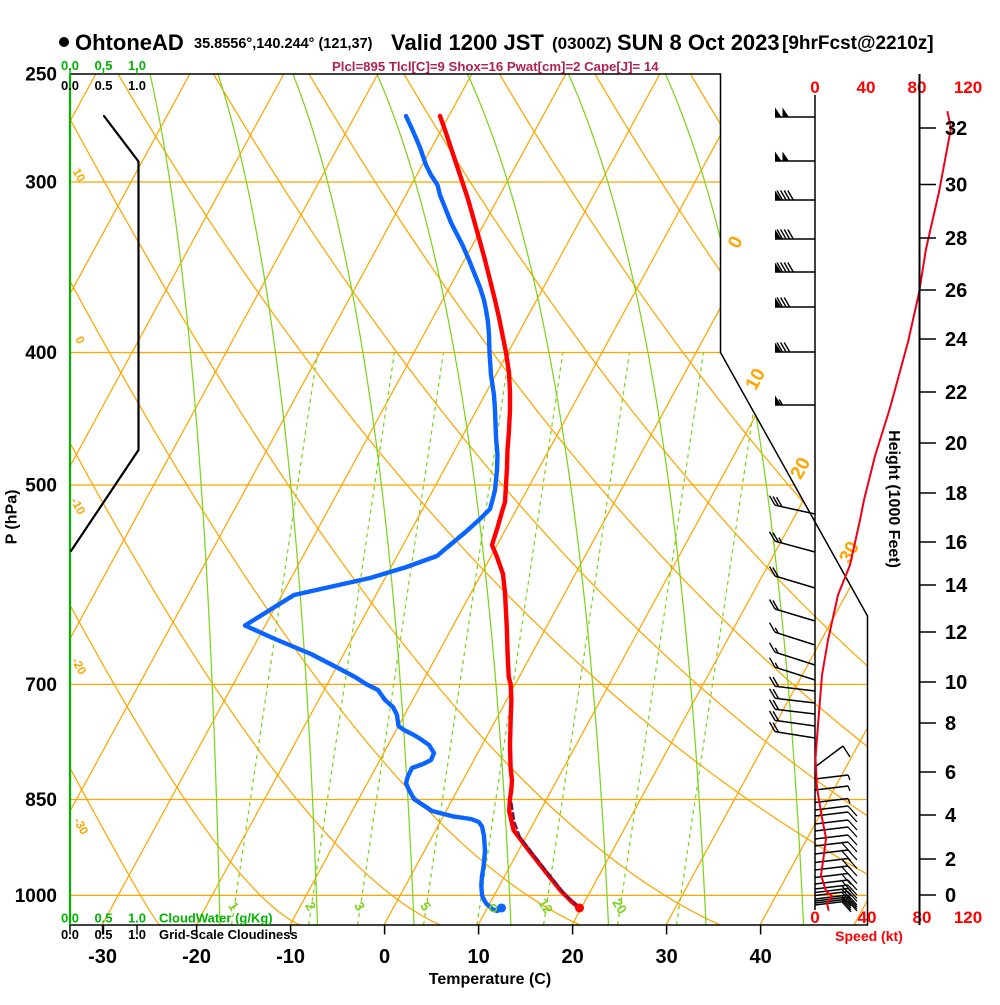 Image resolution: width=1000 pixels, height=1005 pixels. I want to click on svg-text: 700, so click(41, 685).